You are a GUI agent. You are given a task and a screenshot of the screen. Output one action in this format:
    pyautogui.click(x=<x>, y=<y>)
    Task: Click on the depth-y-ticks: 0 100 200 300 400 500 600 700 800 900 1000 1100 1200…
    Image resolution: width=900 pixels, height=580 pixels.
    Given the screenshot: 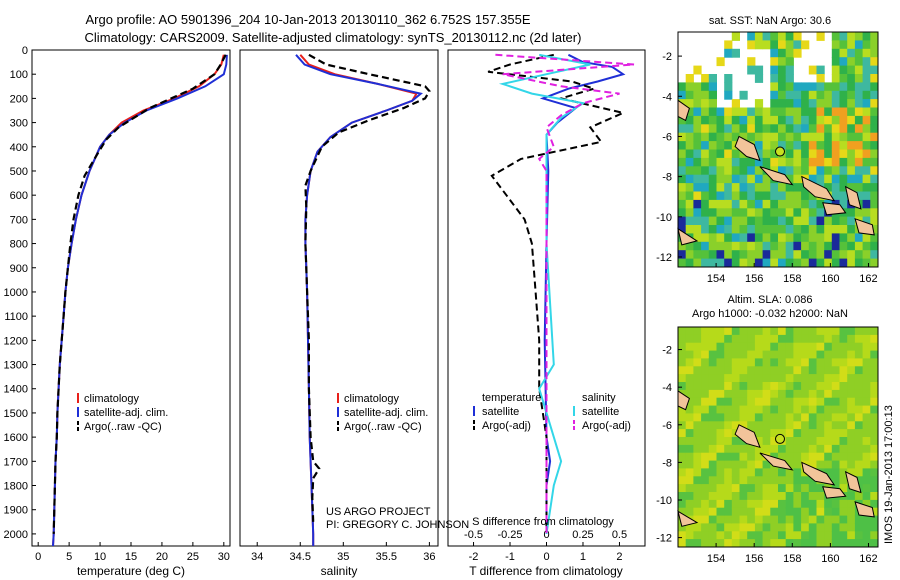 What is the action you would take?
    pyautogui.click(x=20, y=293)
    